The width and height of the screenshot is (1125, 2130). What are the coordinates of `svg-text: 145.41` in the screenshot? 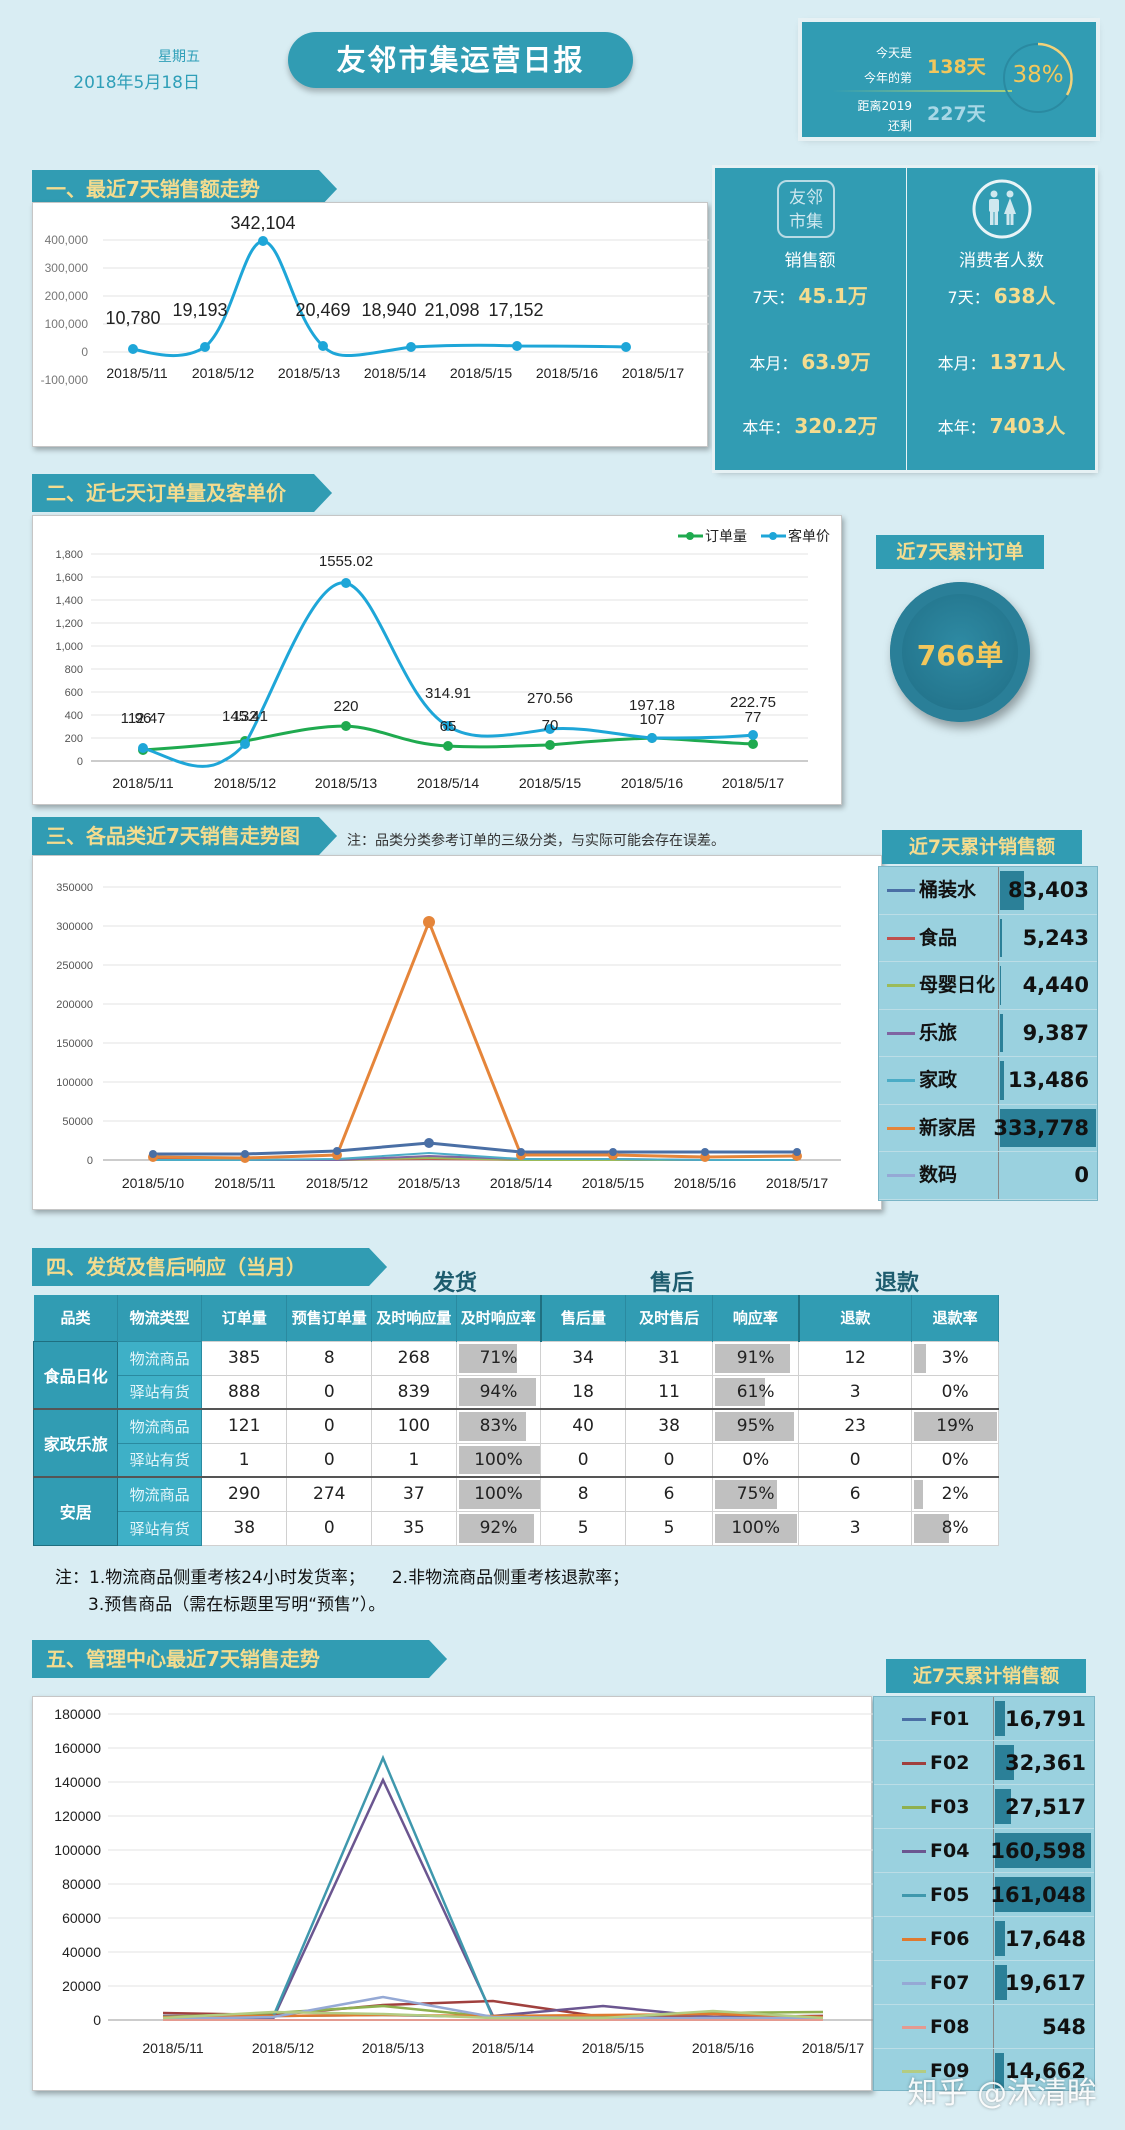 It's located at (245, 716).